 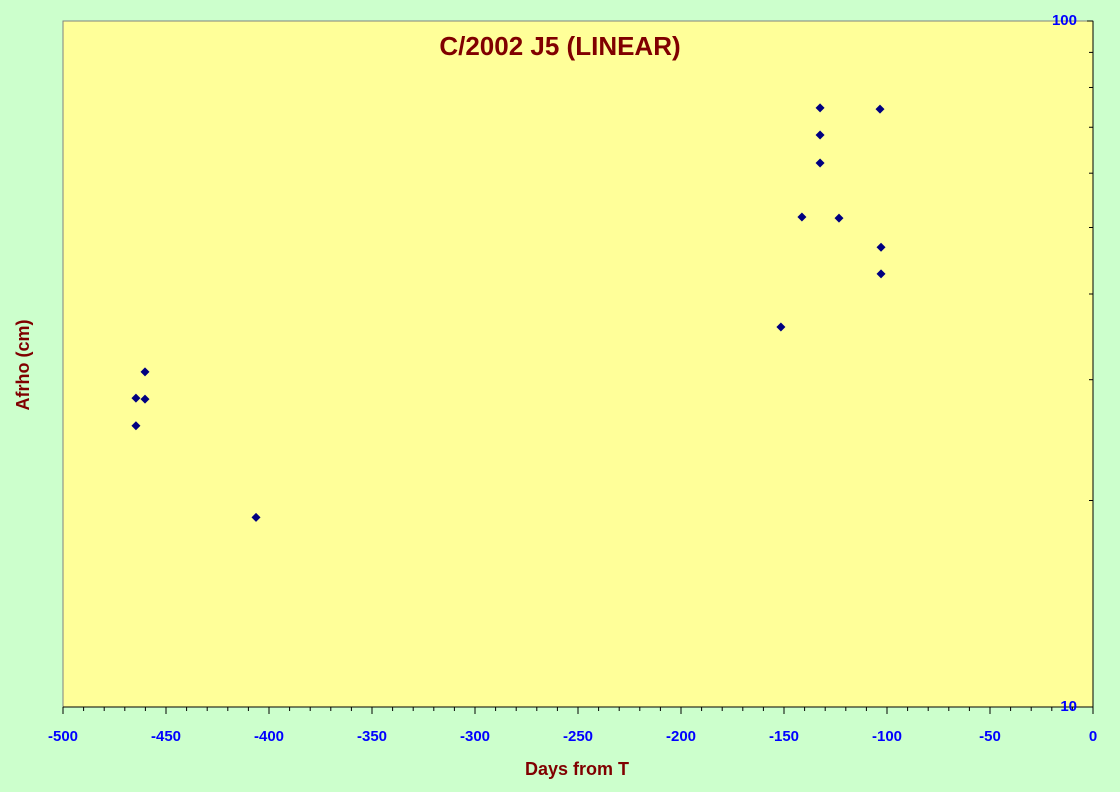 I want to click on x-tick-label: -400, so click(x=269, y=736).